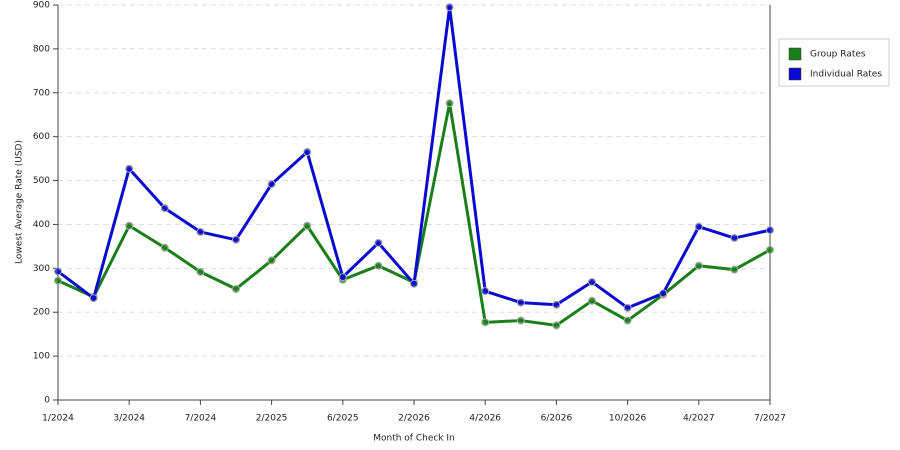 The image size is (900, 450). What do you see at coordinates (343, 419) in the screenshot?
I see `x-tick-label: 6/2025` at bounding box center [343, 419].